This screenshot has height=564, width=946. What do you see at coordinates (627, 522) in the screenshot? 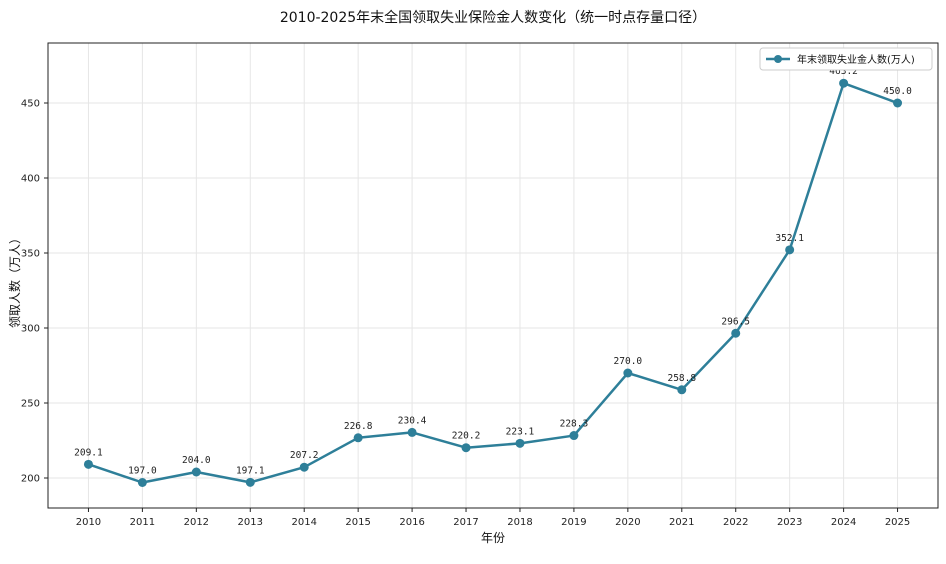
I see `x-tick-label: 2020` at bounding box center [627, 522].